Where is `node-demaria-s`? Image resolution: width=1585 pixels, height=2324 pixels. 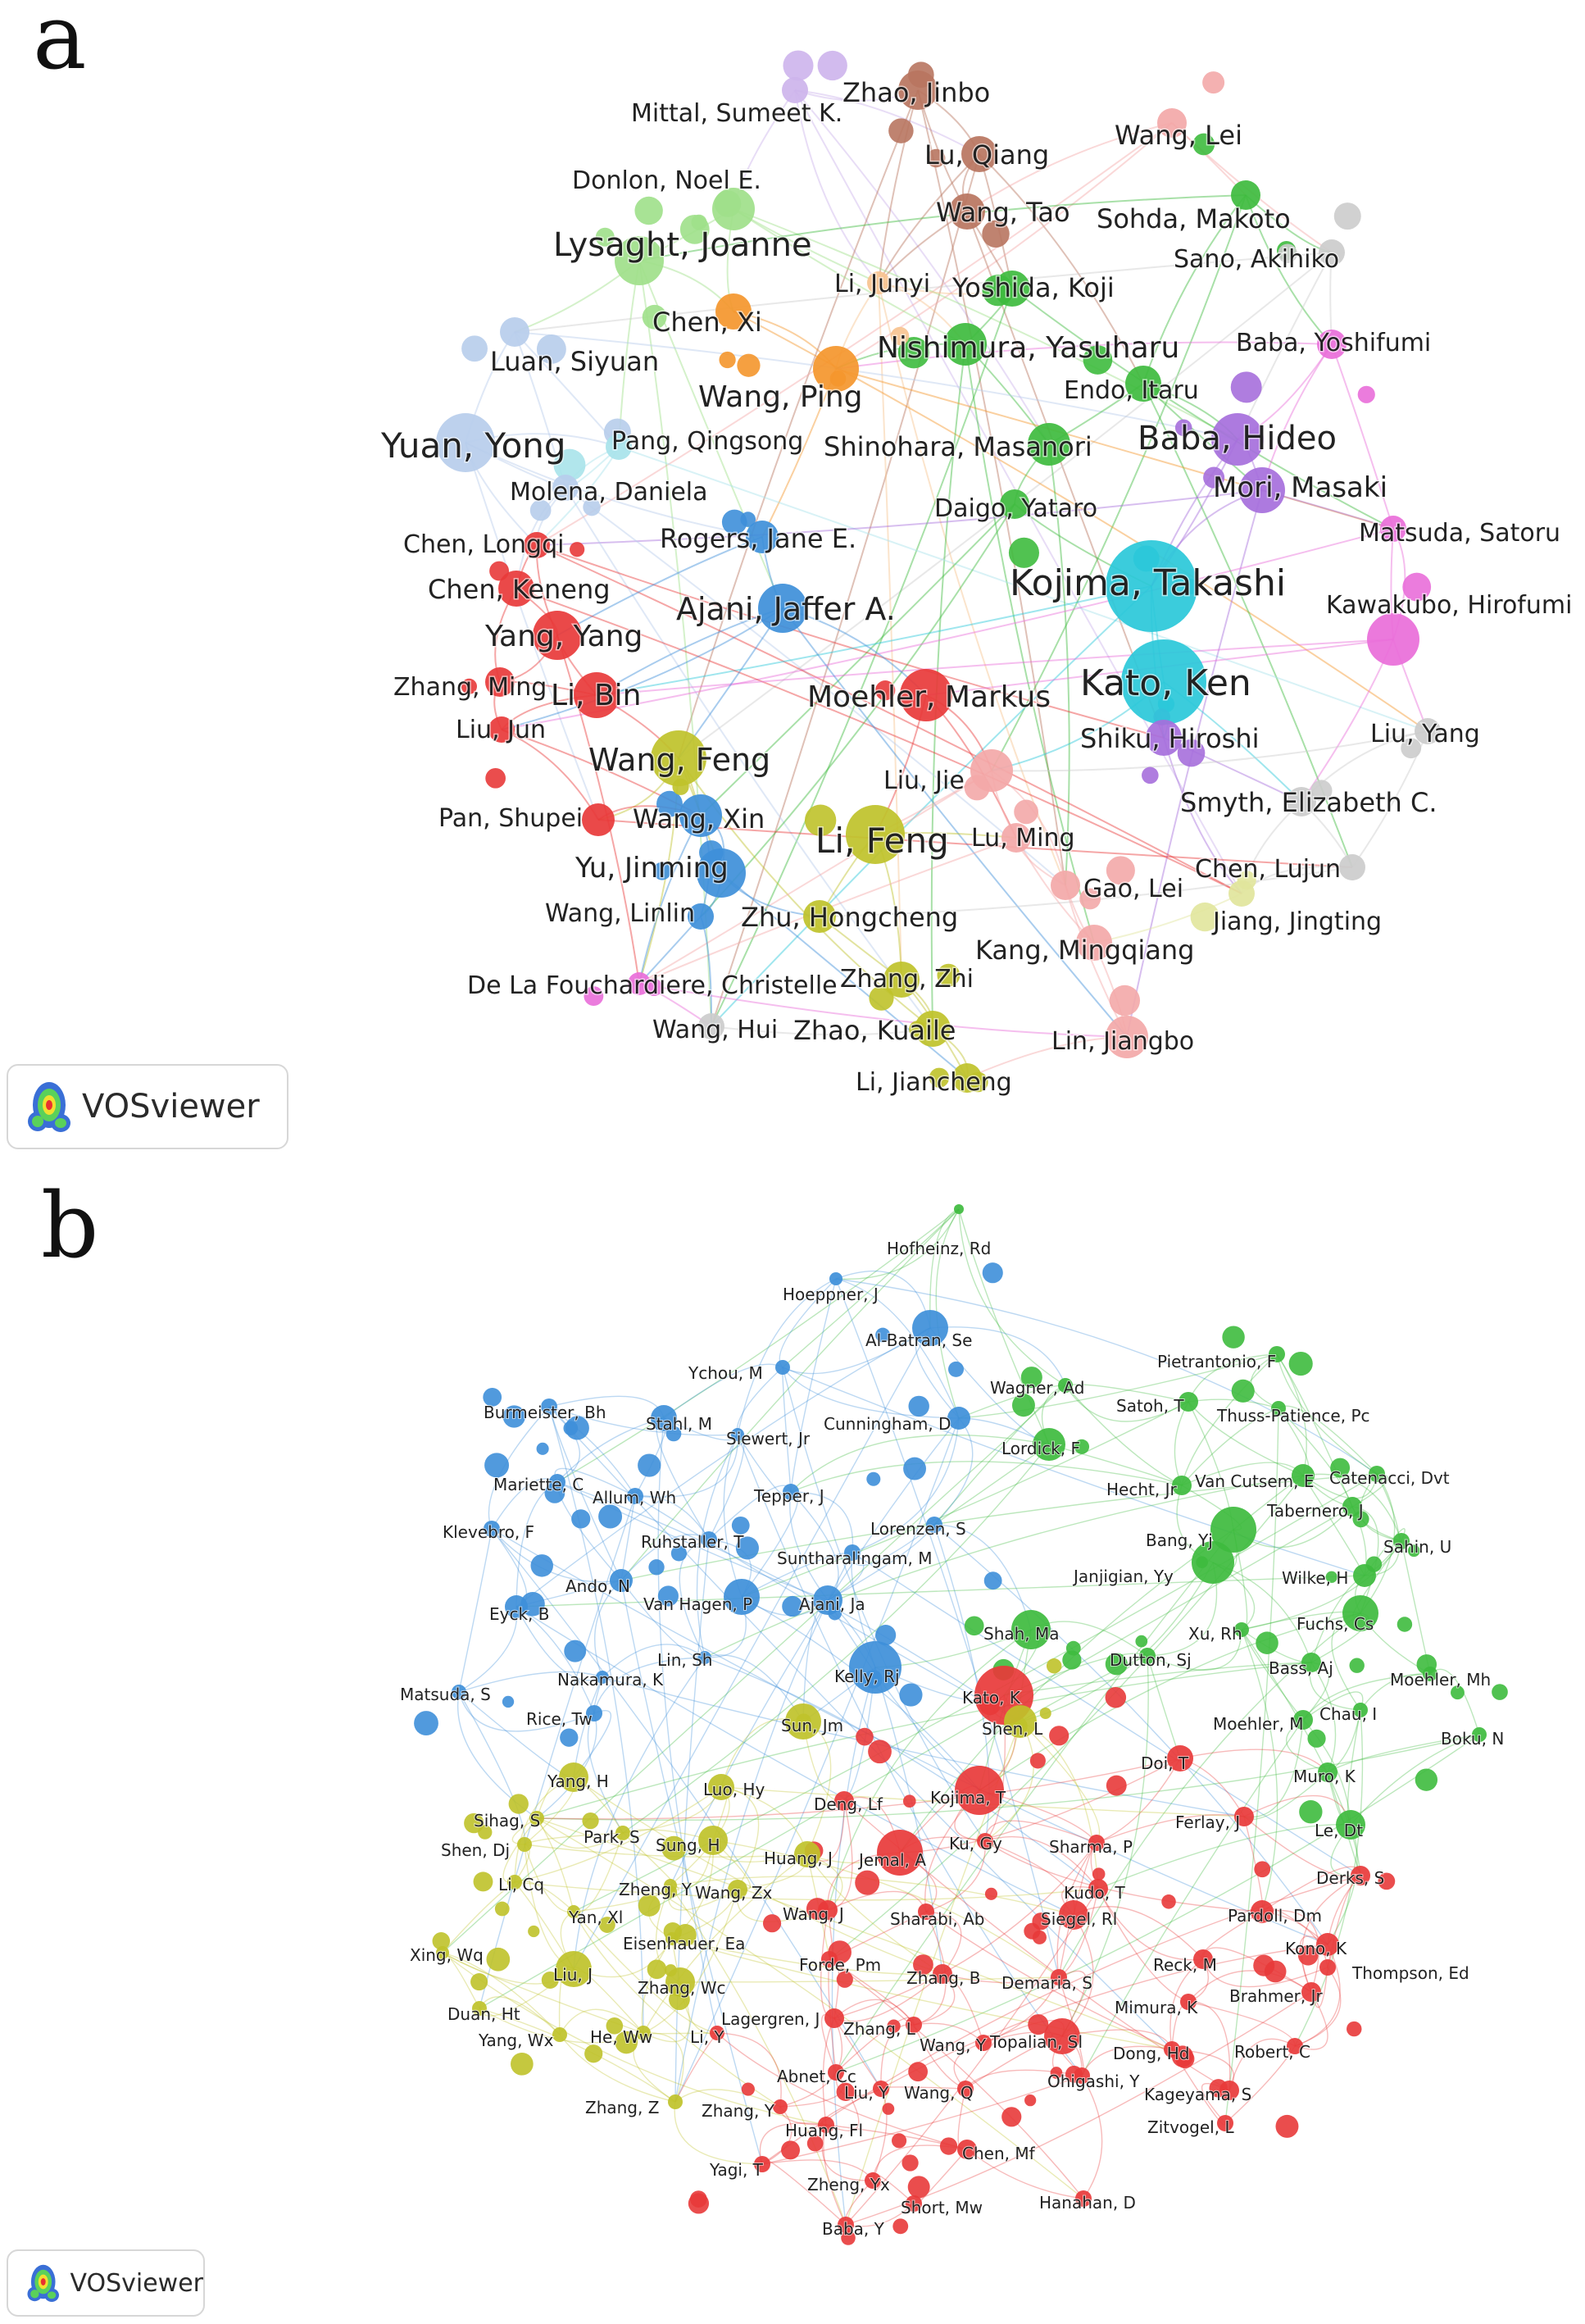 node-demaria-s is located at coordinates (1059, 1977).